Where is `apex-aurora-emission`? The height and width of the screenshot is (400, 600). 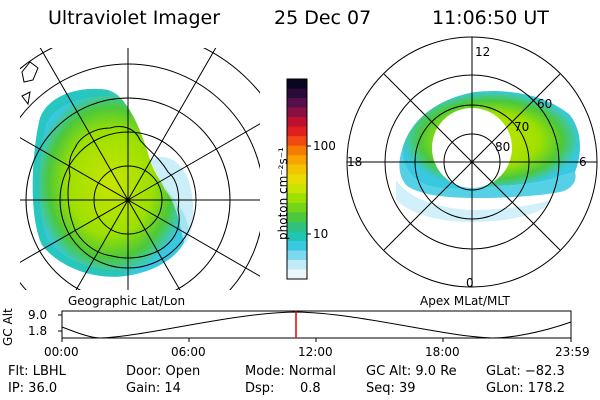
apex-aurora-emission is located at coordinates (491, 139).